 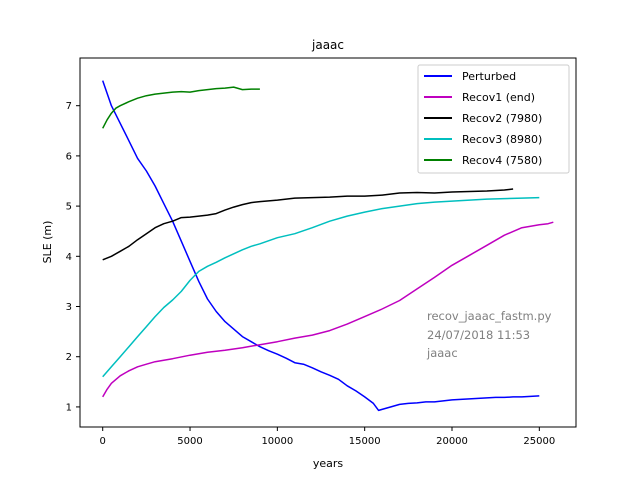 What do you see at coordinates (189, 441) in the screenshot?
I see `x-tick-label: 5000` at bounding box center [189, 441].